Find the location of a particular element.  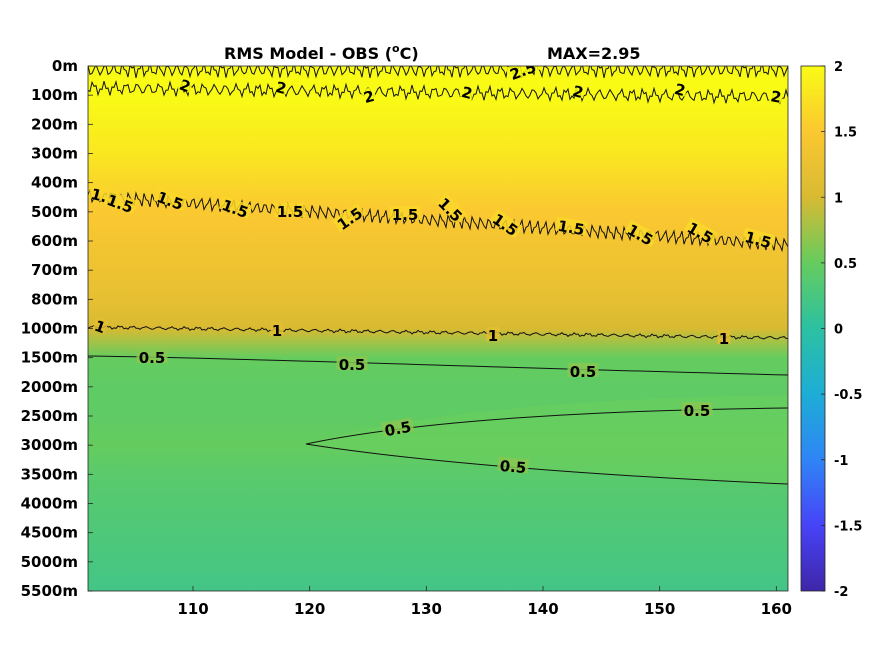

y-tick-label: 300m is located at coordinates (54, 154).